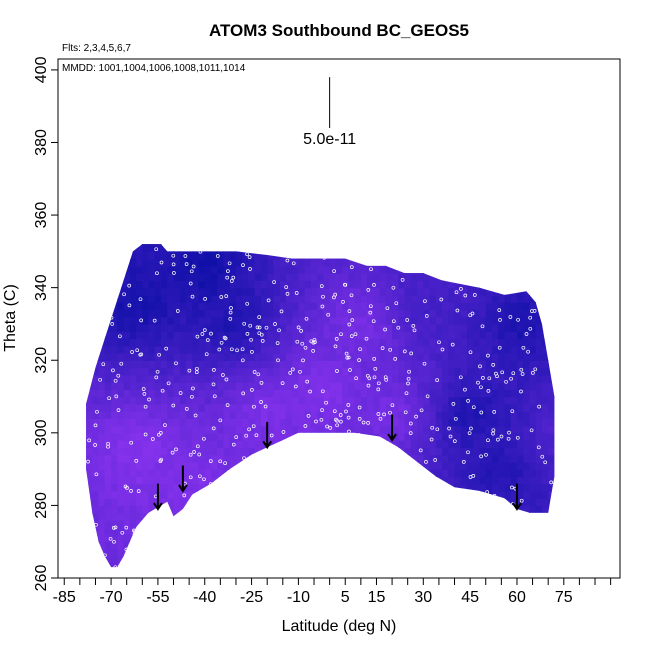 This screenshot has height=650, width=650. I want to click on tropopause-arrow, so click(392, 428).